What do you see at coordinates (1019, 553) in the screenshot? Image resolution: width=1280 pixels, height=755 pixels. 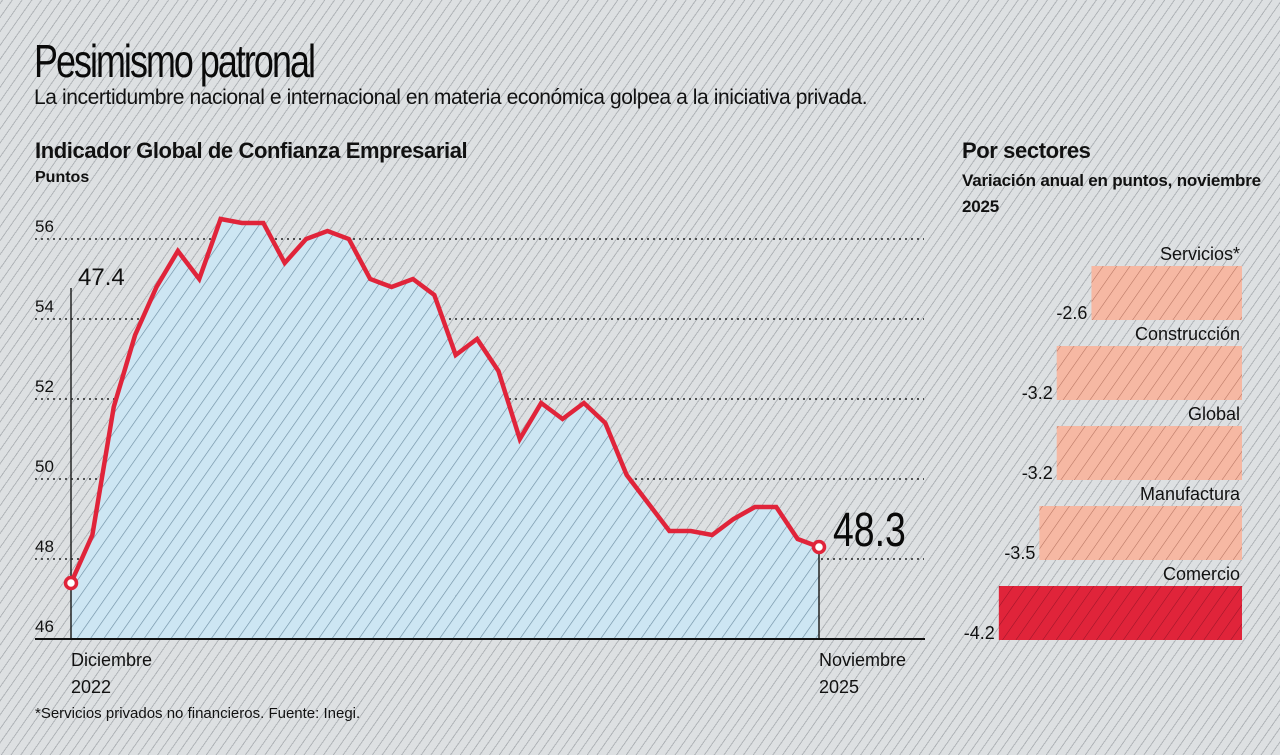 I see `sector-value-label: -3.5` at bounding box center [1019, 553].